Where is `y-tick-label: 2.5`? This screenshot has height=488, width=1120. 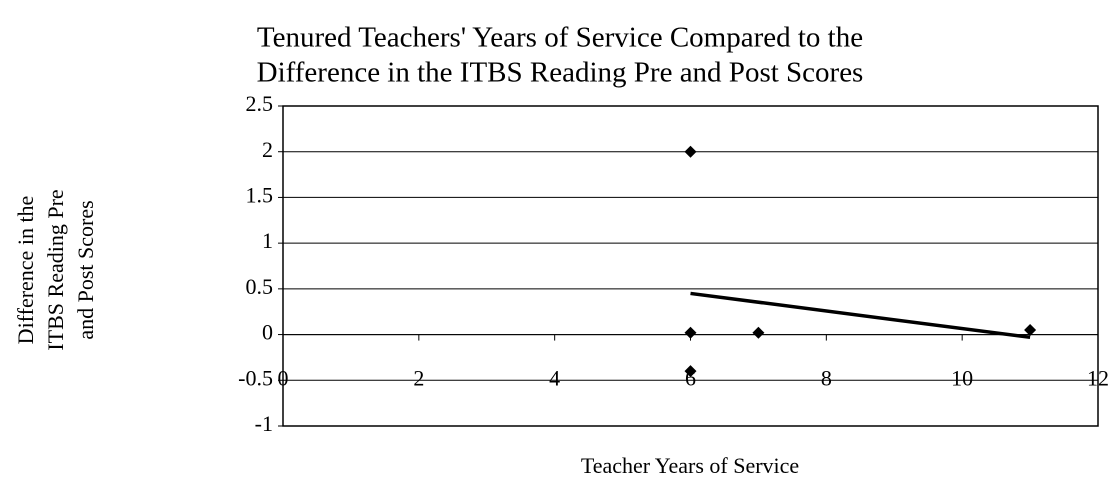 y-tick-label: 2.5 is located at coordinates (260, 103).